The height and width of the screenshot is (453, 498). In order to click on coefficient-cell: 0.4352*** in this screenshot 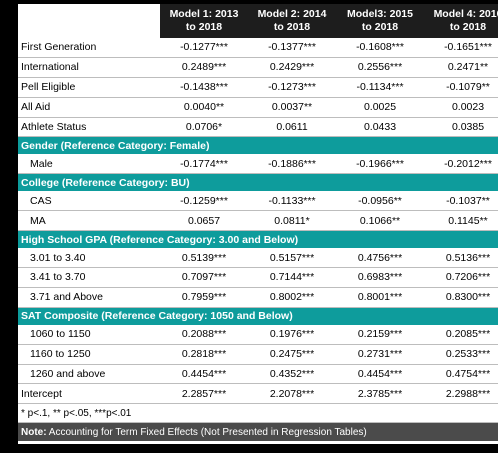, I will do `click(292, 374)`.